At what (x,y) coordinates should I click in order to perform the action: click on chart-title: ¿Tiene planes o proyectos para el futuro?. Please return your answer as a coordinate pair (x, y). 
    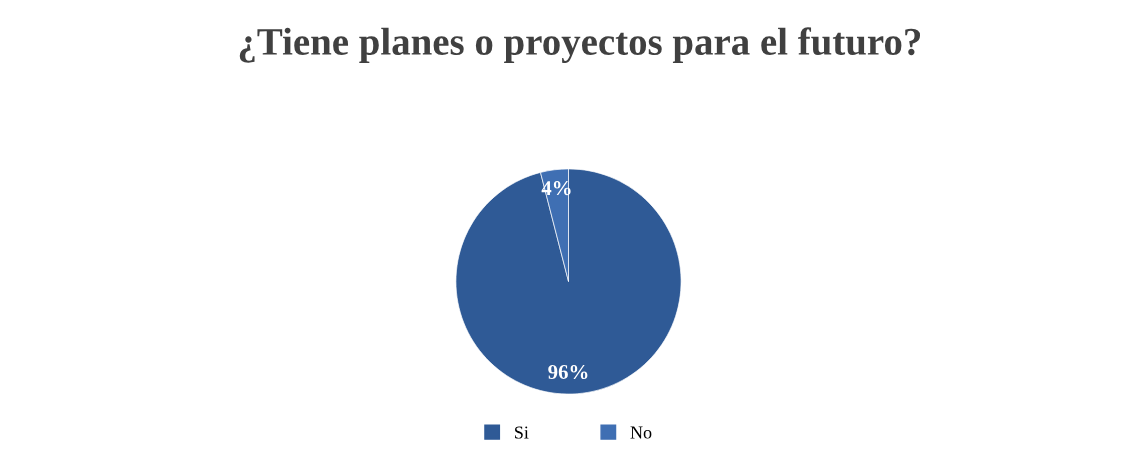
    Looking at the image, I should click on (580, 45).